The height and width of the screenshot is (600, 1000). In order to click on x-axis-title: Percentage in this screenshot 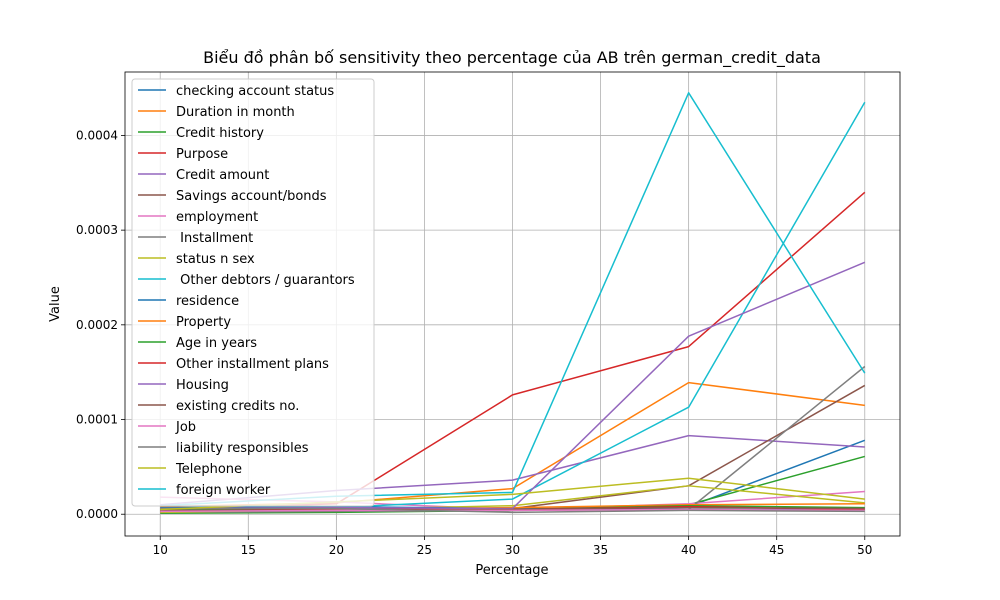, I will do `click(511, 570)`.